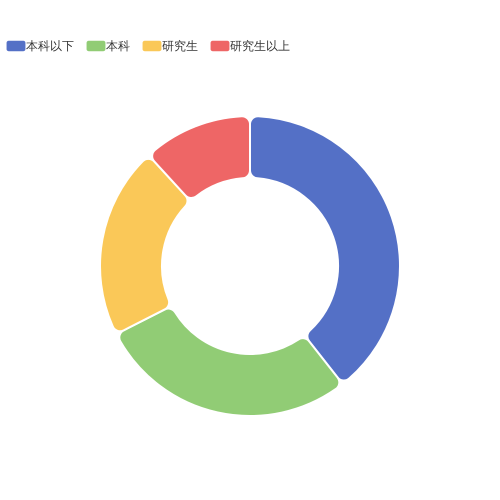  What do you see at coordinates (118, 46) in the screenshot?
I see `legend-label: 本科` at bounding box center [118, 46].